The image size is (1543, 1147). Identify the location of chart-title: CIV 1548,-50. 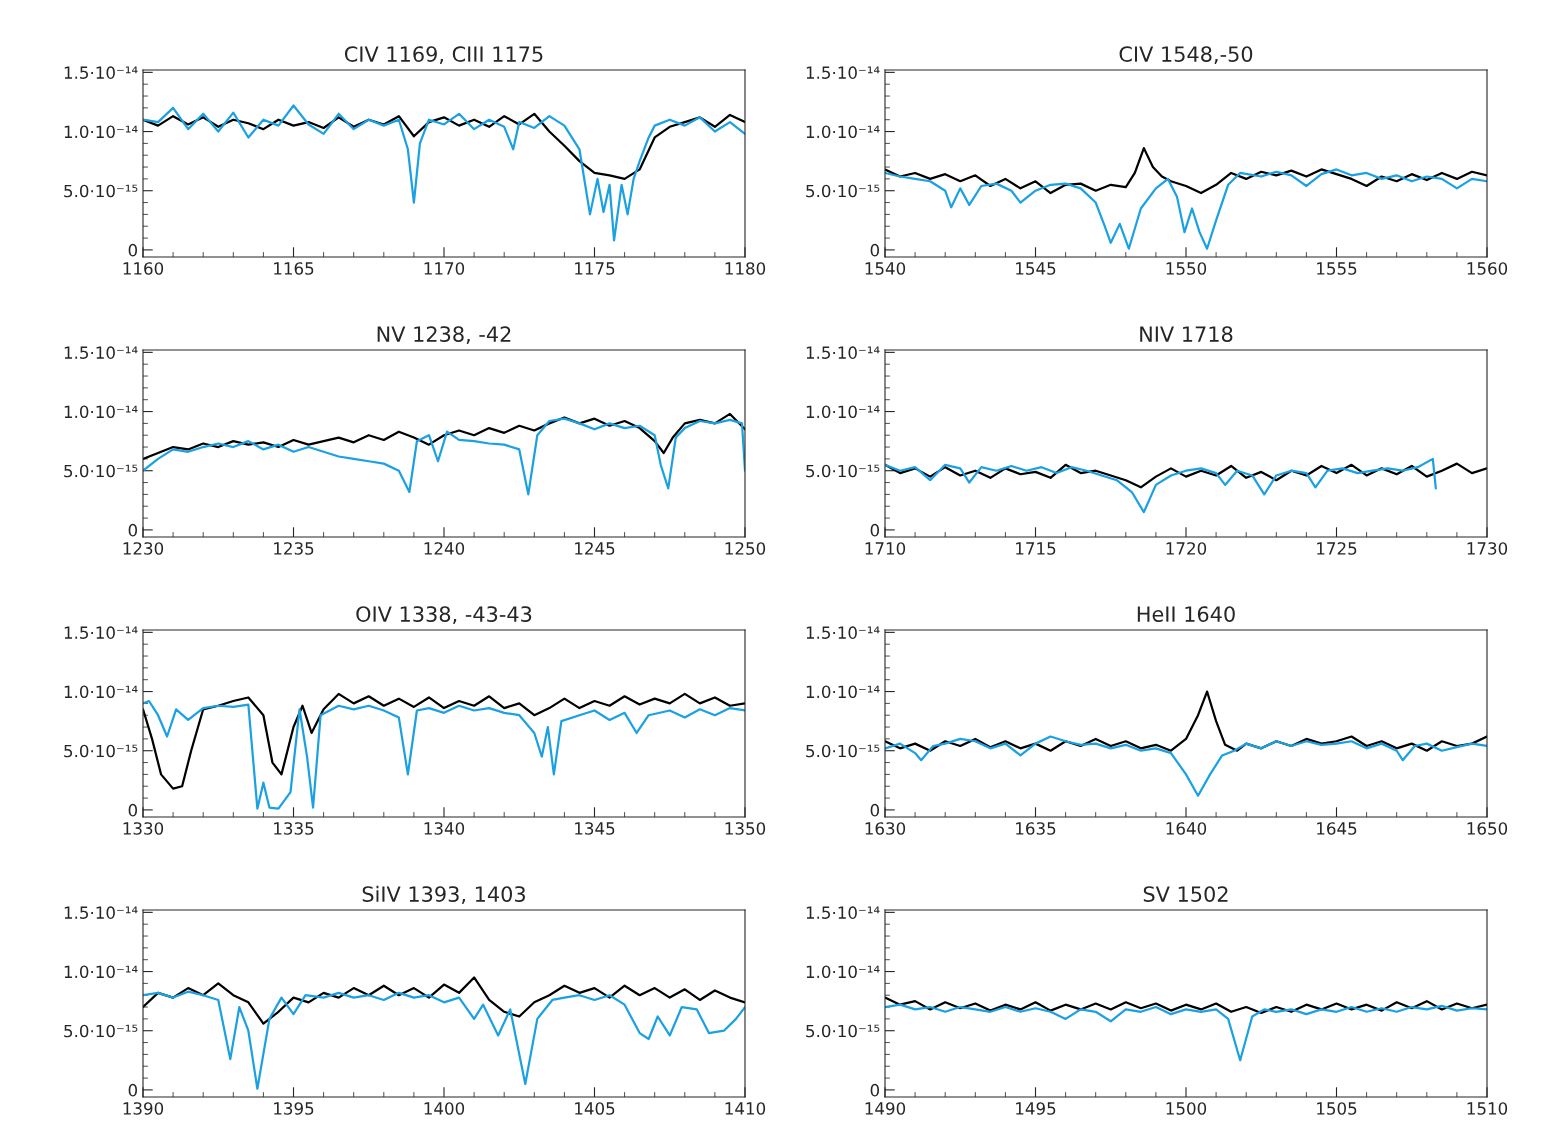
(1186, 55).